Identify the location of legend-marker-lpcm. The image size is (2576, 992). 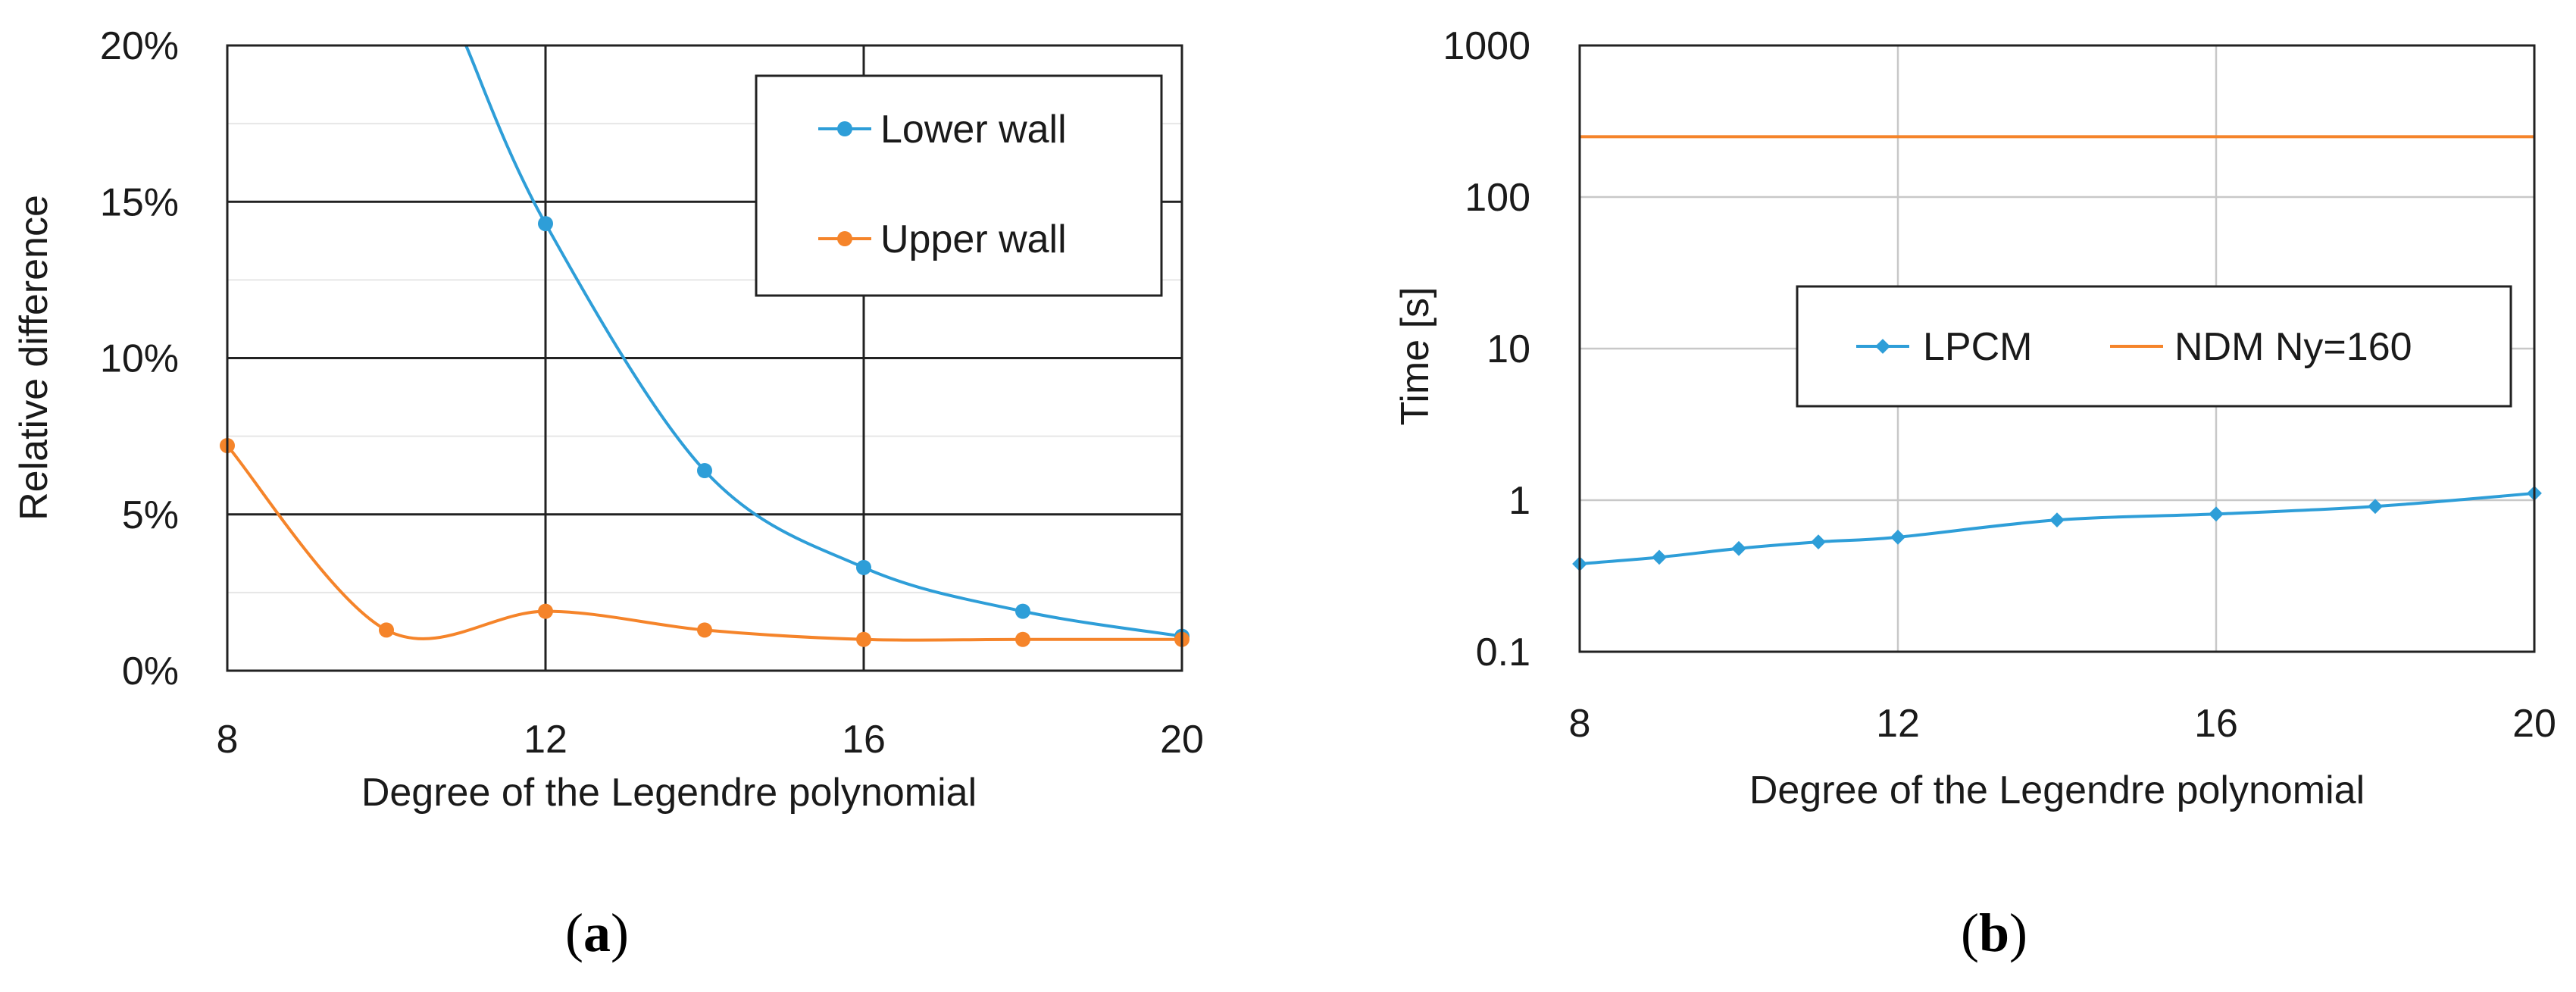
(1883, 346).